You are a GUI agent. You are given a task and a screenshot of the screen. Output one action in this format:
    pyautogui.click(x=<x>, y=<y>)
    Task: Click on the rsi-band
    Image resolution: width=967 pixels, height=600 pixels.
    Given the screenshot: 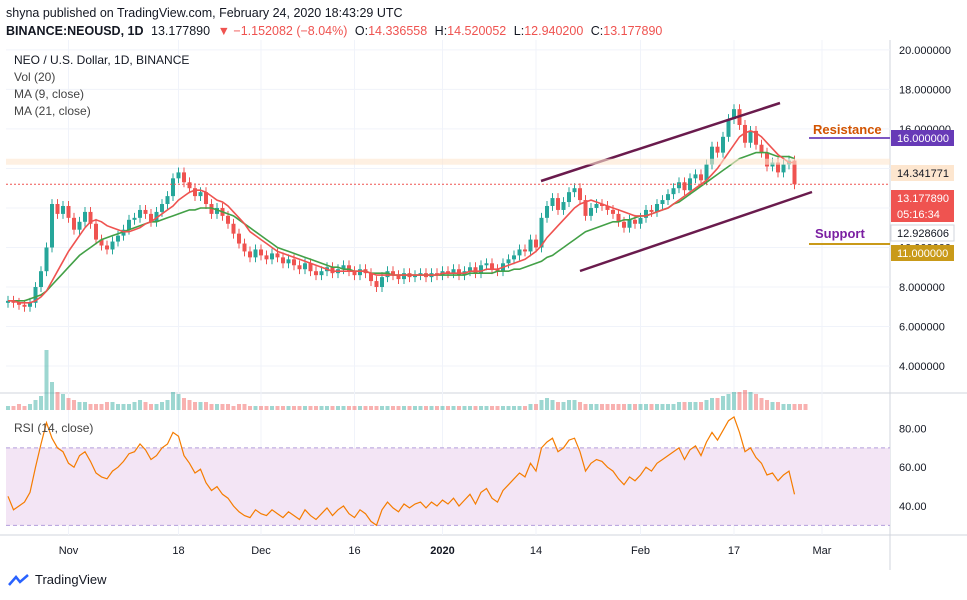 What is the action you would take?
    pyautogui.click(x=448, y=486)
    